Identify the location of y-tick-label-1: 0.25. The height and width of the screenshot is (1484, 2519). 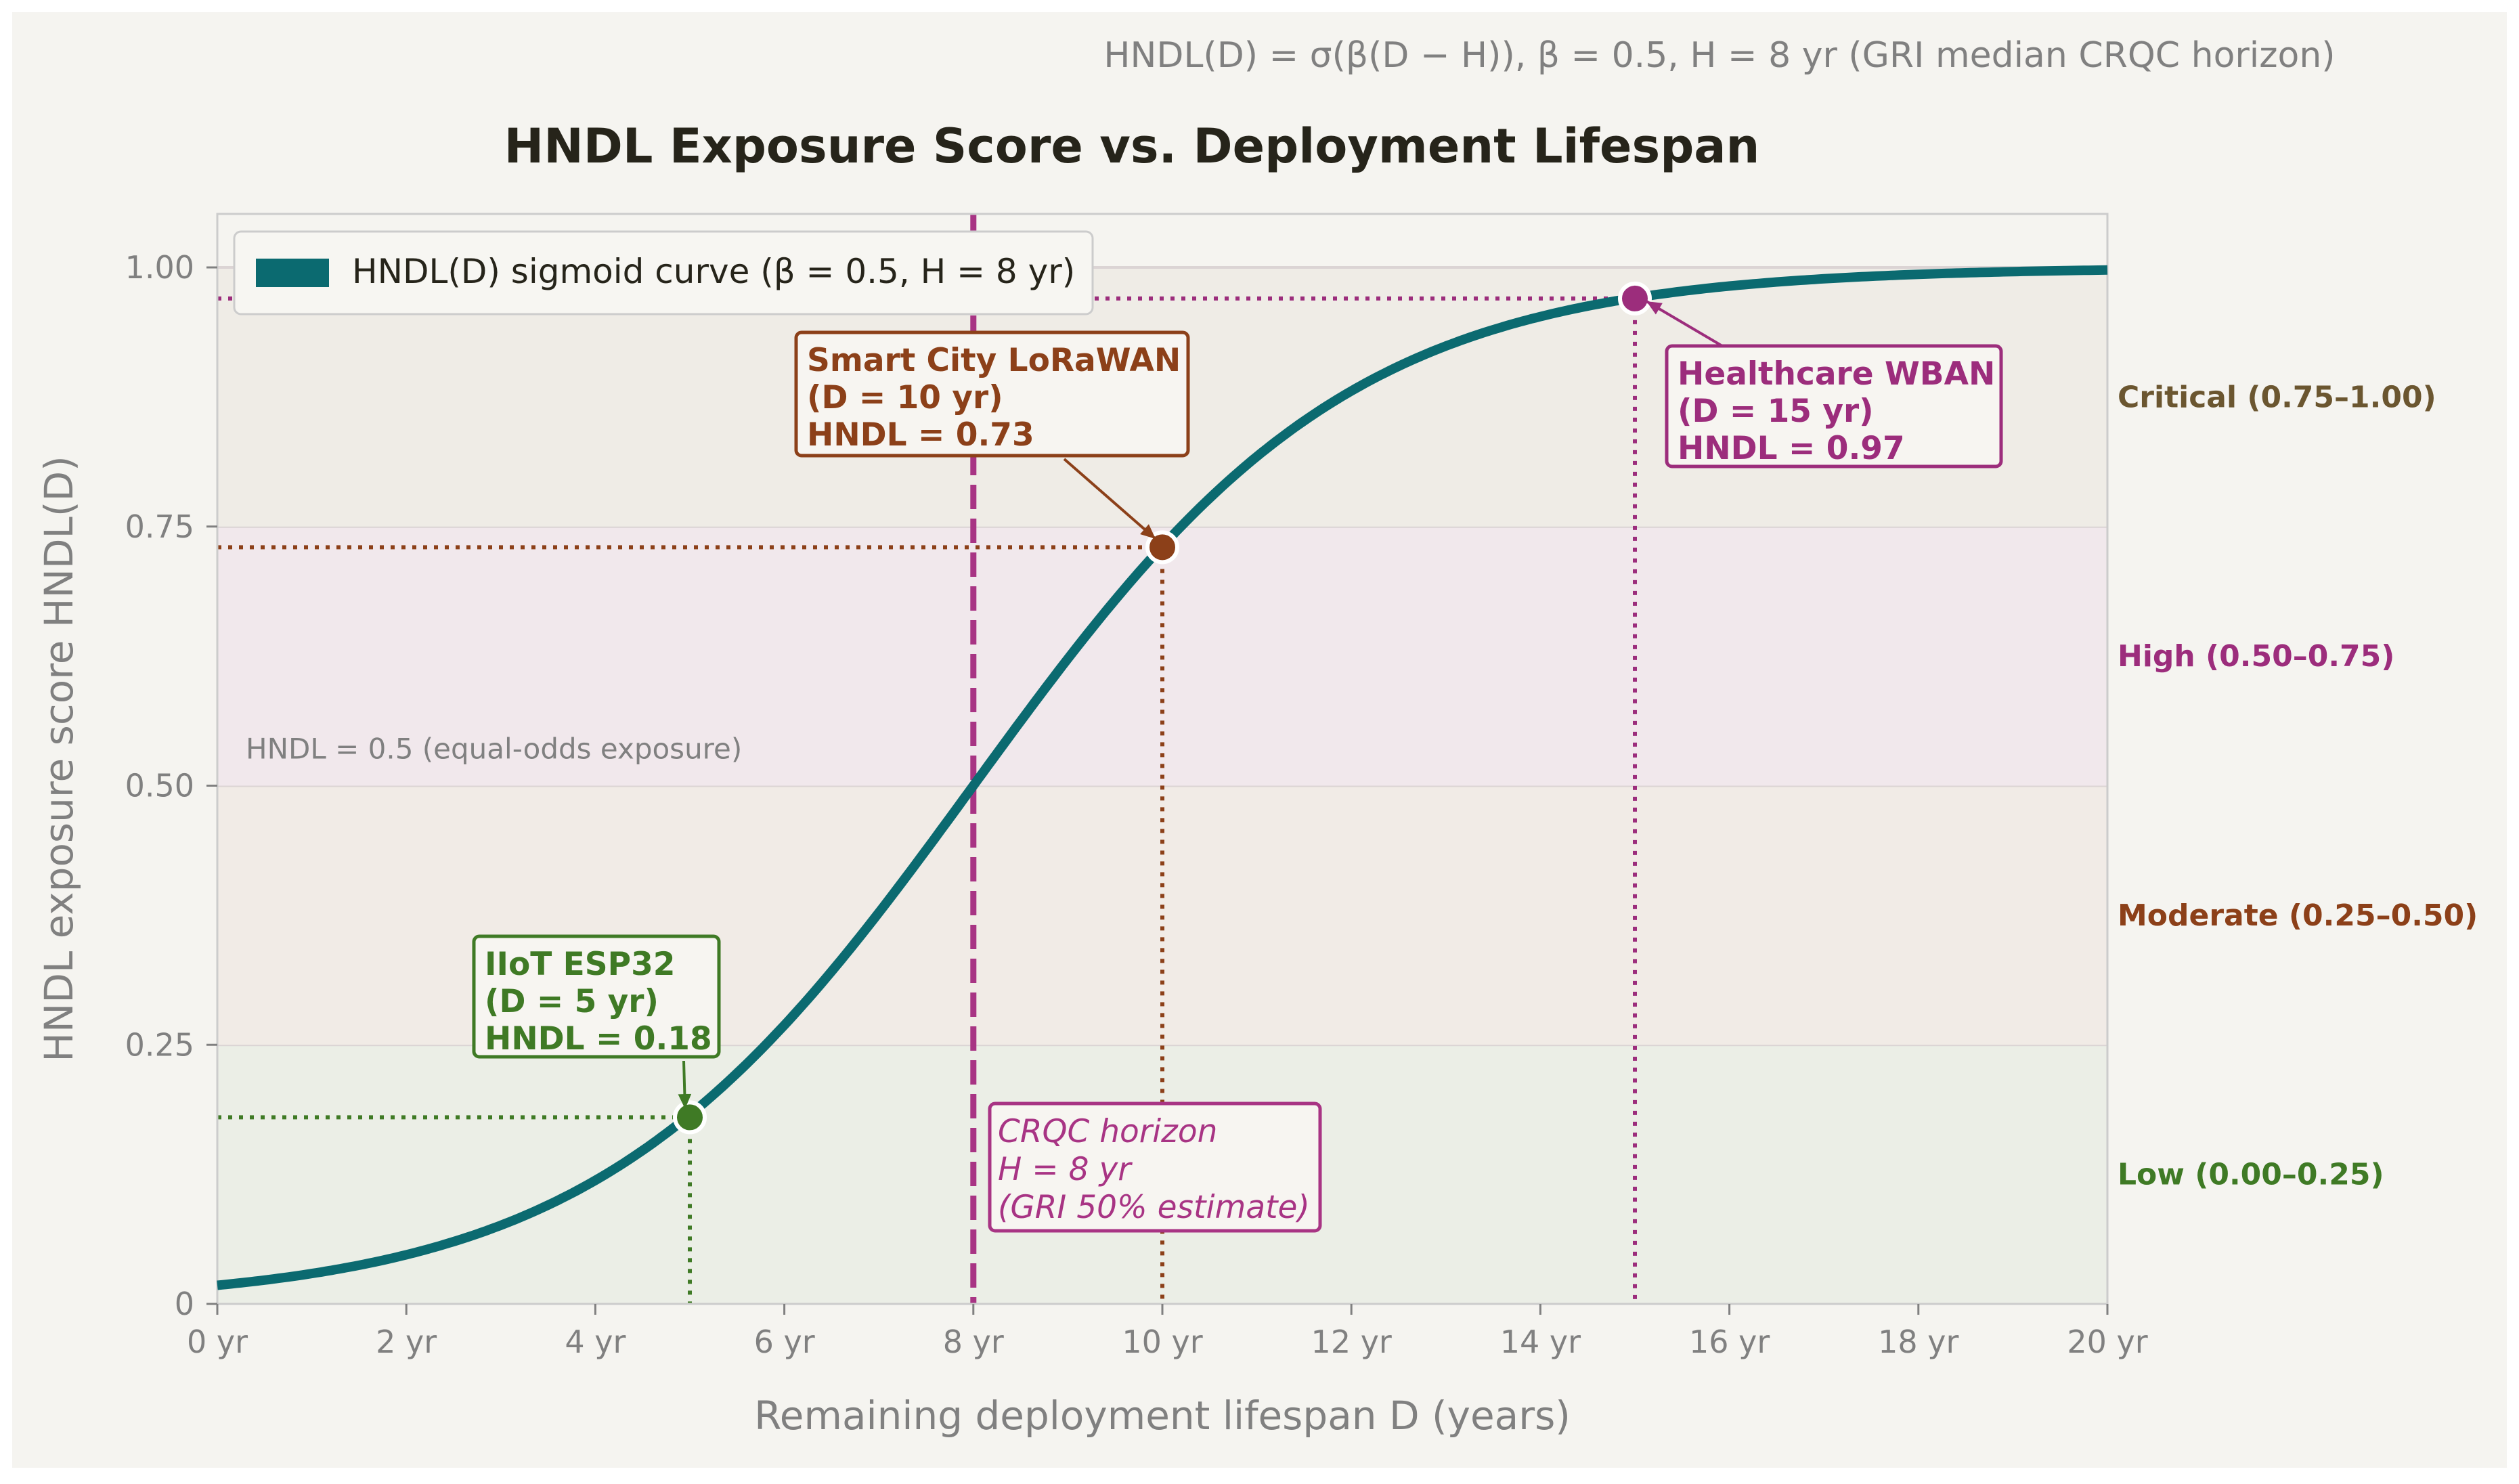
(159, 1044).